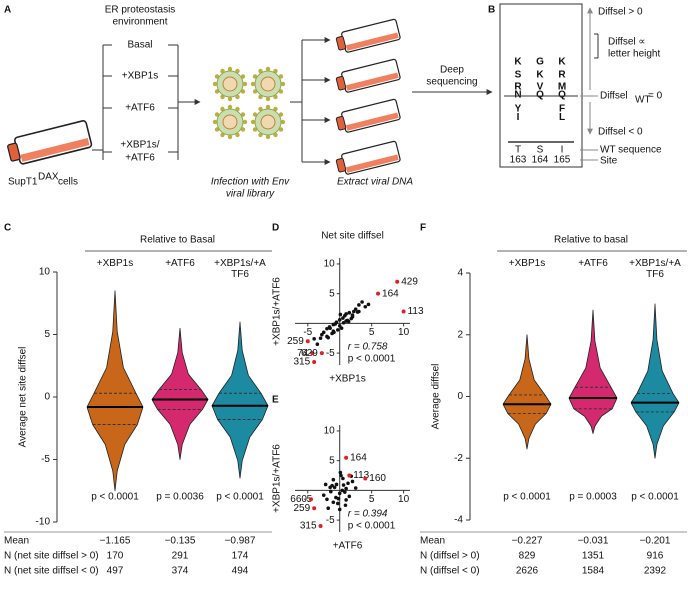  What do you see at coordinates (451, 82) in the screenshot?
I see `deep-label: sequencing` at bounding box center [451, 82].